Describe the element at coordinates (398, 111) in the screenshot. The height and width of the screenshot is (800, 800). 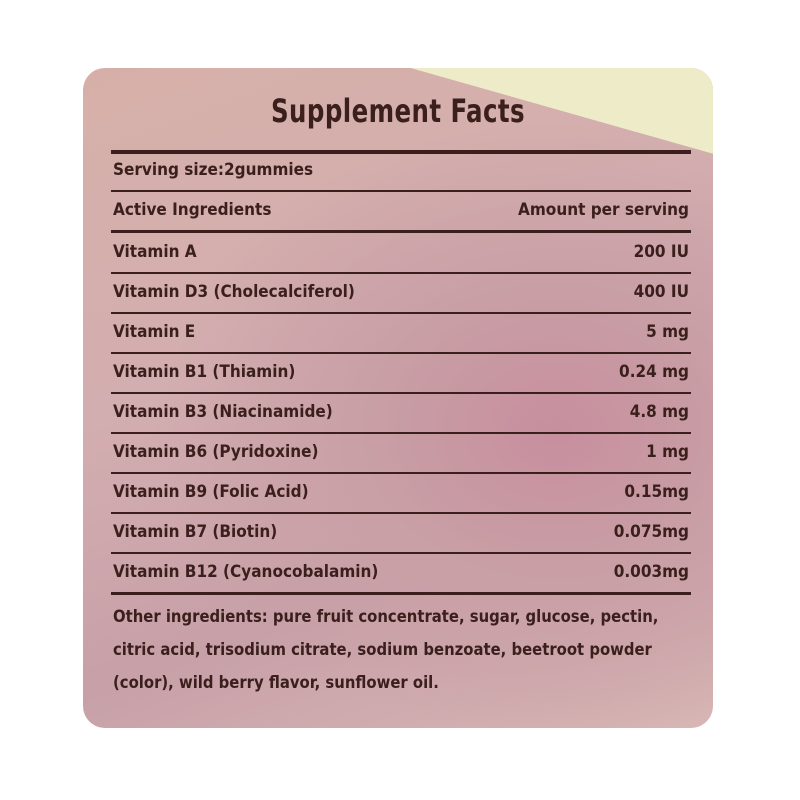
I see `label-title: Supplement Facts` at that location.